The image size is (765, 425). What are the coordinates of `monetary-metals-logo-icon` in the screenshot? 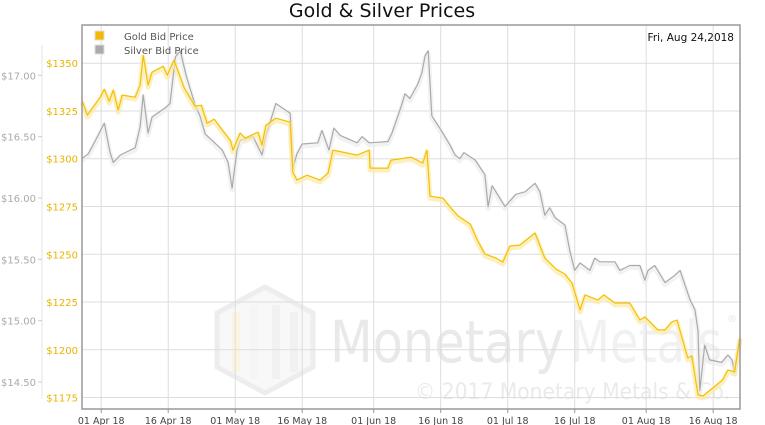 It's located at (265, 340).